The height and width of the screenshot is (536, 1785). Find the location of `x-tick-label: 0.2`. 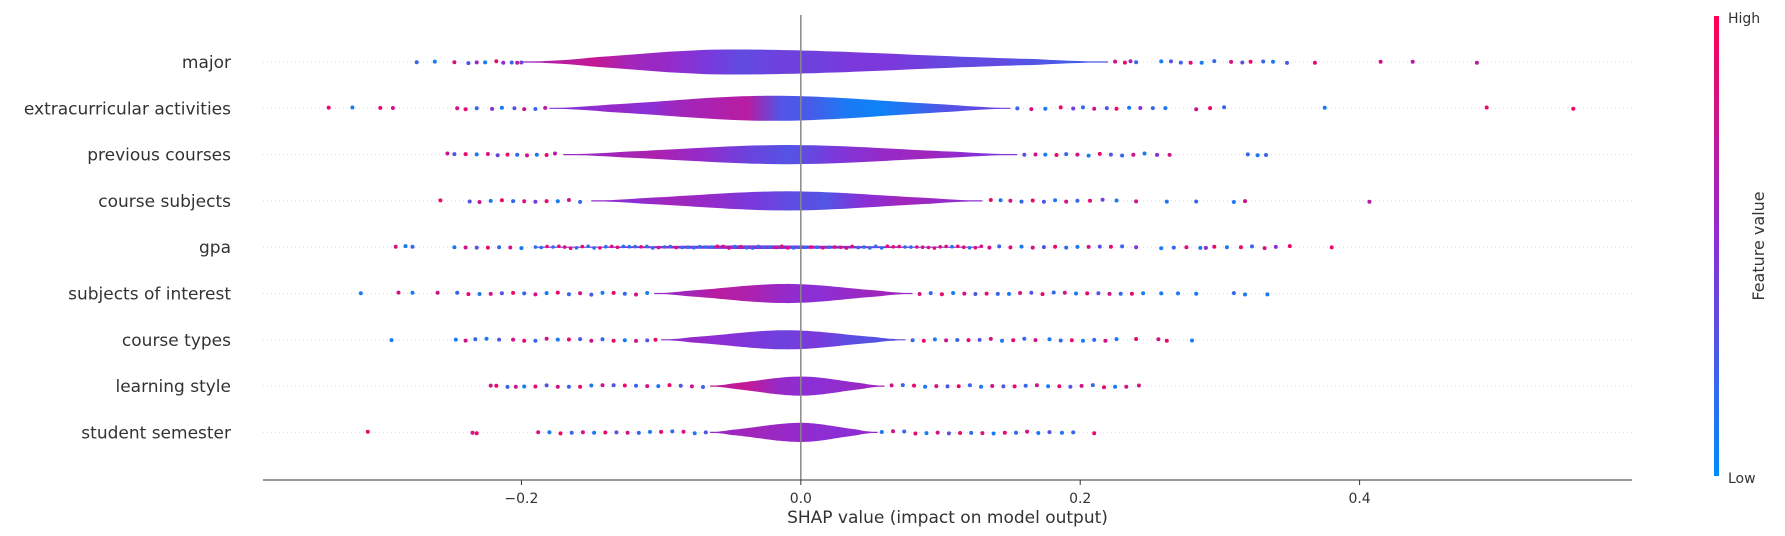

x-tick-label: 0.2 is located at coordinates (1080, 499).